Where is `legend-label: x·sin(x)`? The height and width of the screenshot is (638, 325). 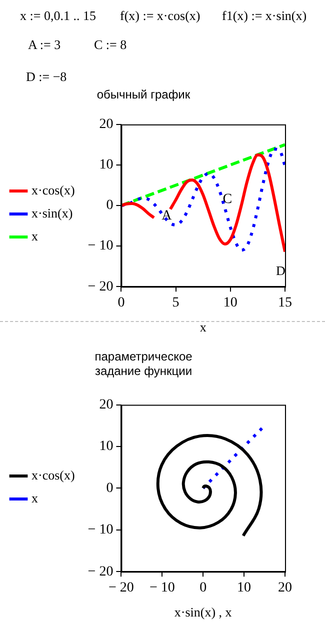
legend-label: x·sin(x) is located at coordinates (52, 212).